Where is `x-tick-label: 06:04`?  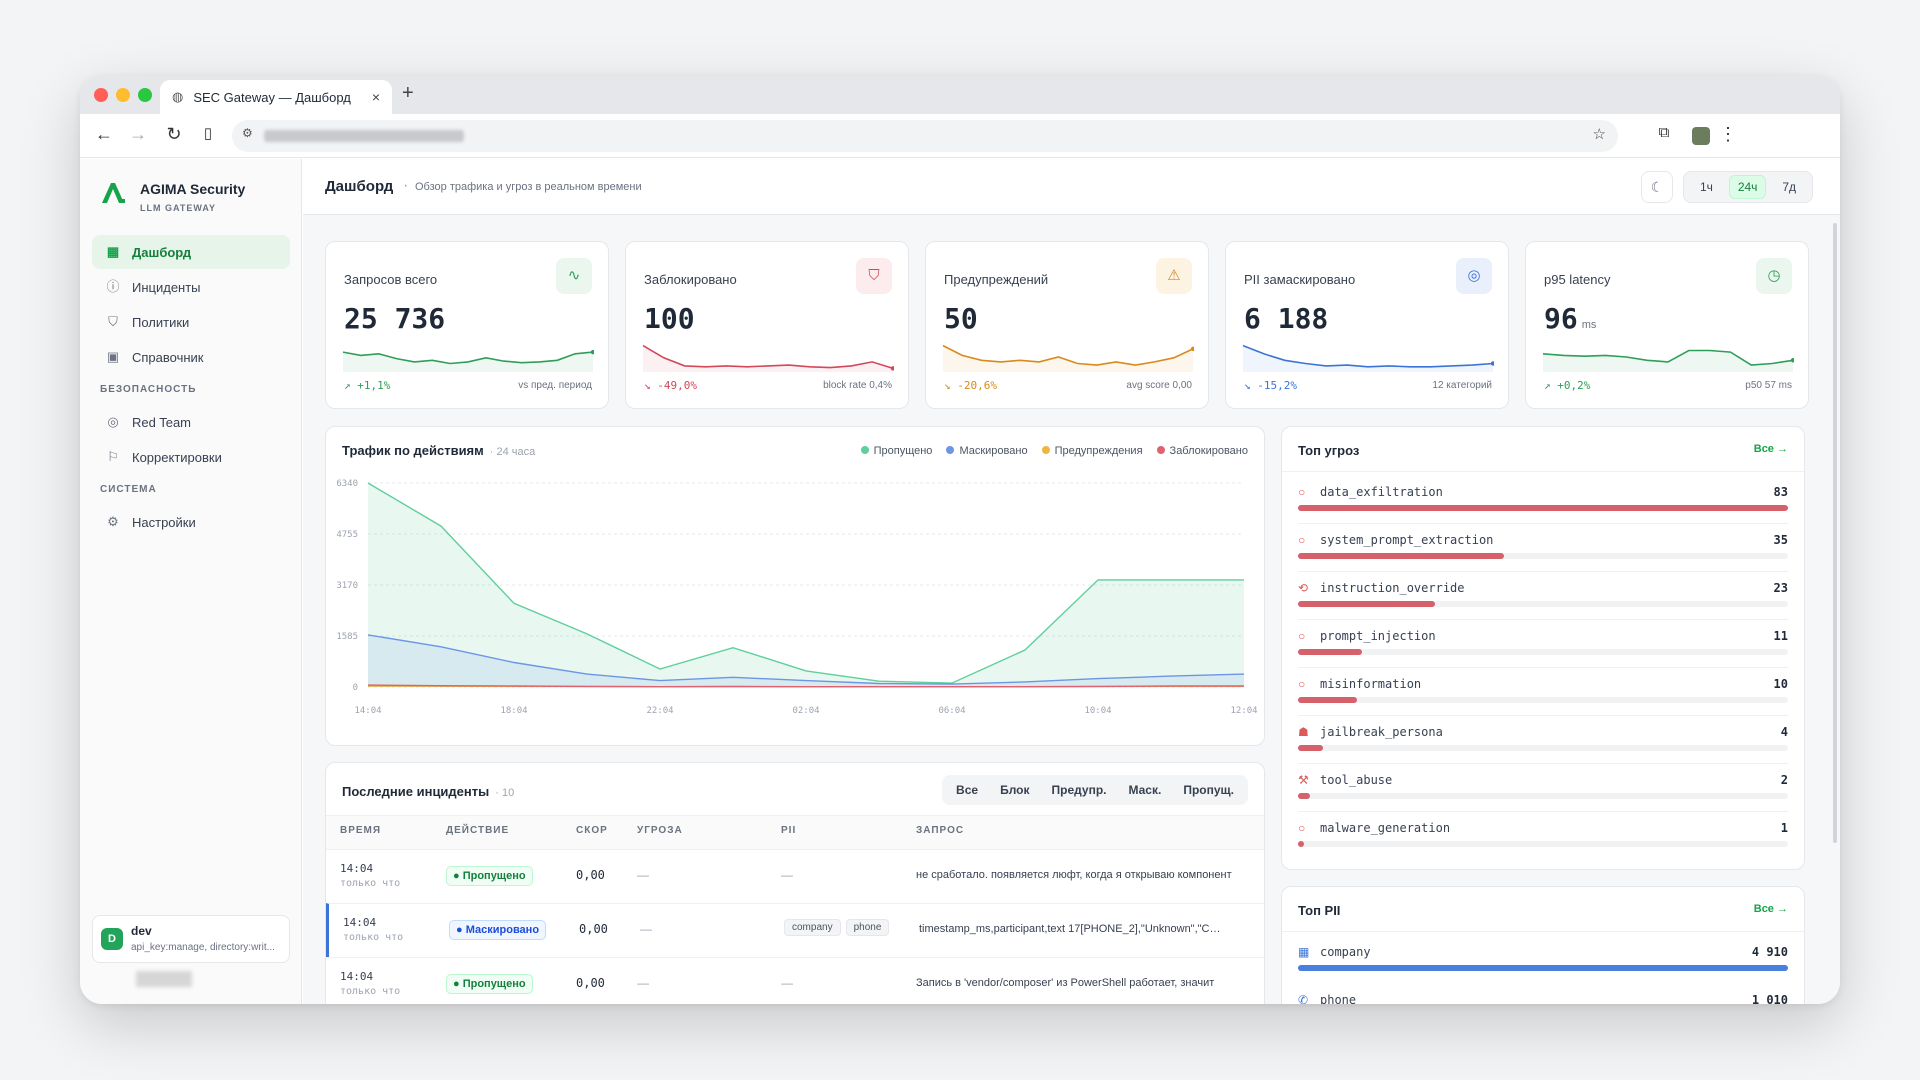
x-tick-label: 06:04 is located at coordinates (951, 711).